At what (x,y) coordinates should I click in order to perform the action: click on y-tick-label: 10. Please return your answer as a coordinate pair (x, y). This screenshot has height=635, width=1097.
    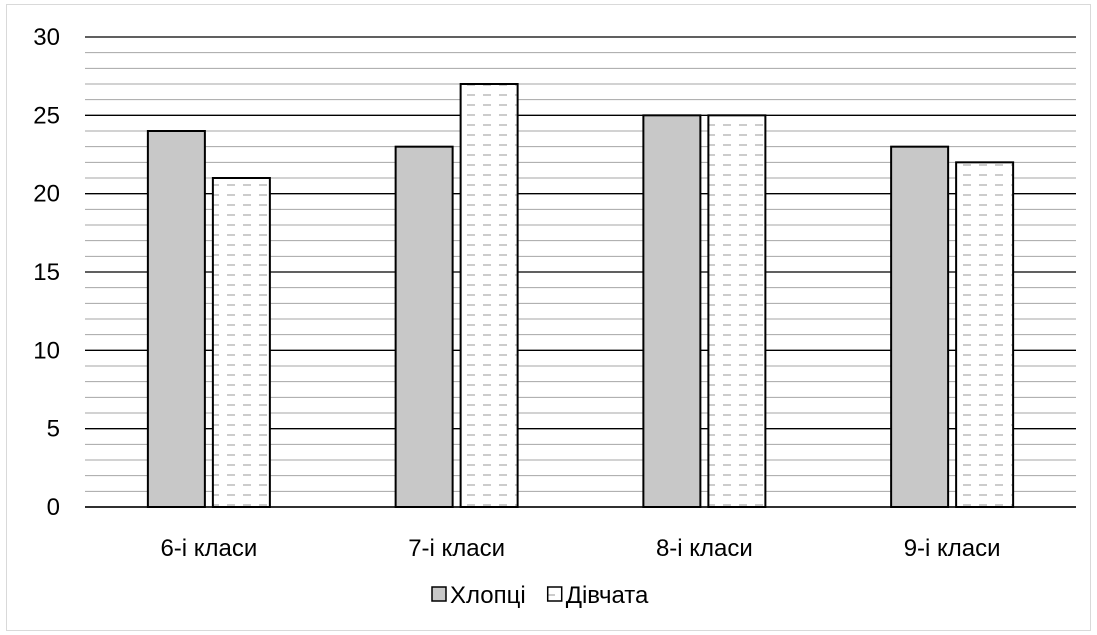
    Looking at the image, I should click on (46, 350).